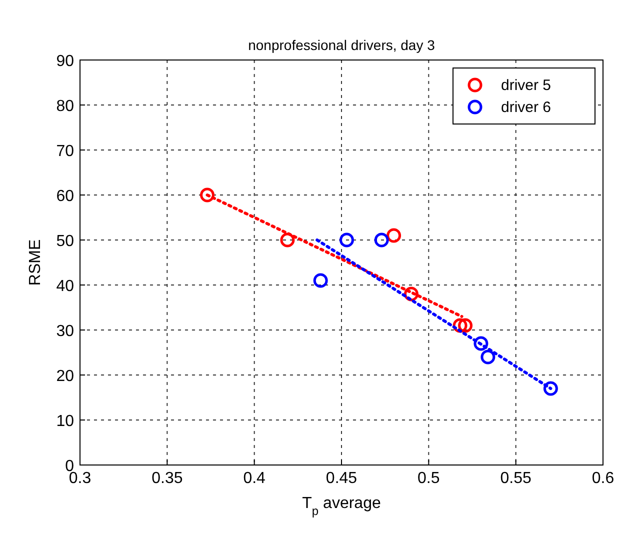  I want to click on legend-label: driver 6, so click(526, 107).